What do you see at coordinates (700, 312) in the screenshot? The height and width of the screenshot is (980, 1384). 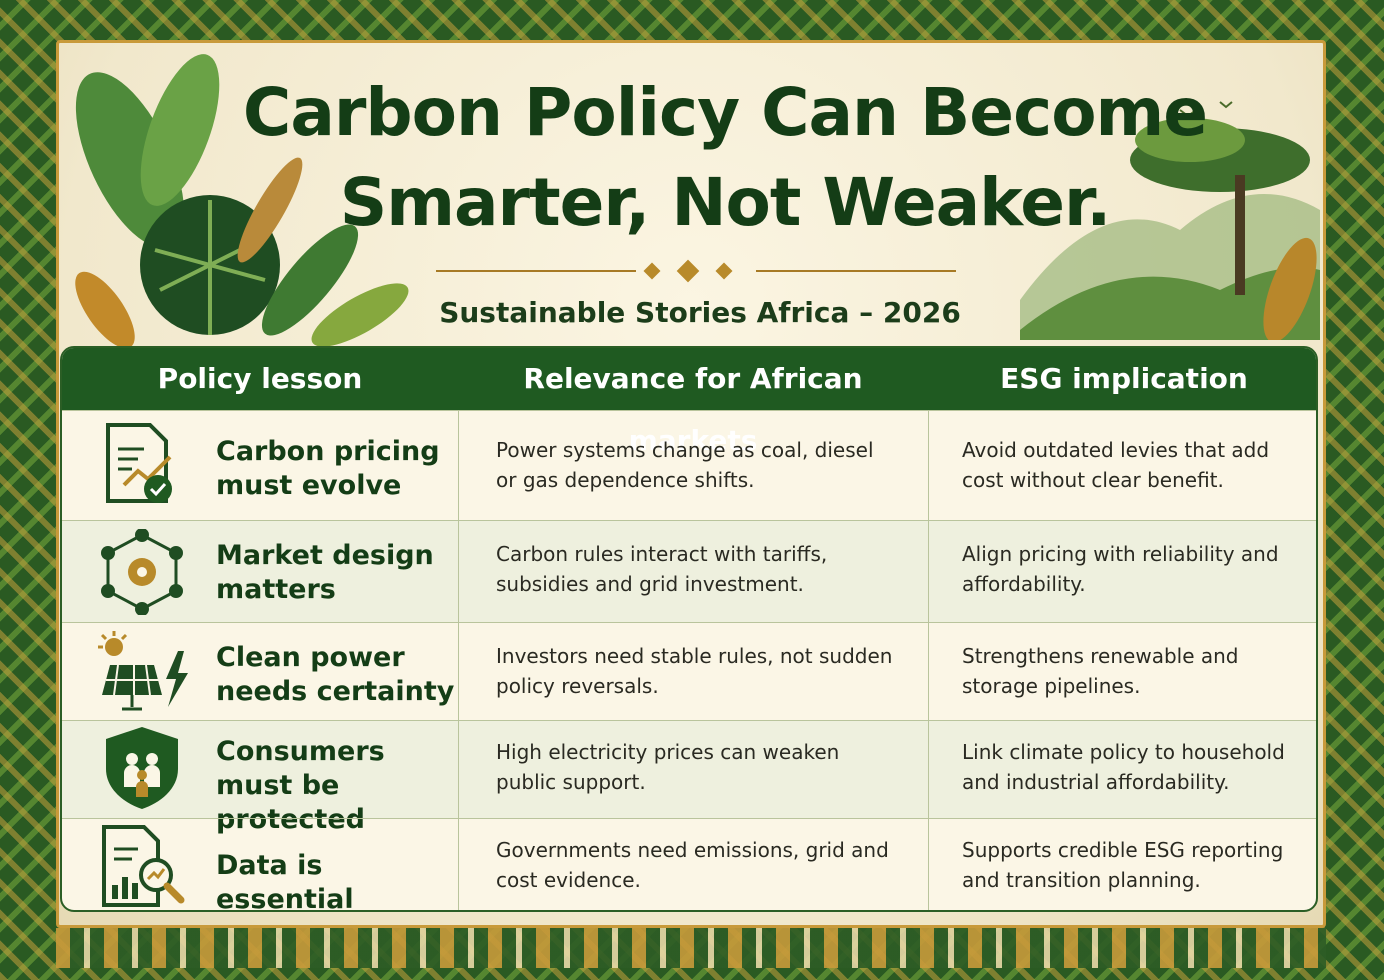 I see `subtitle: Sustainable Stories Africa – 2026` at bounding box center [700, 312].